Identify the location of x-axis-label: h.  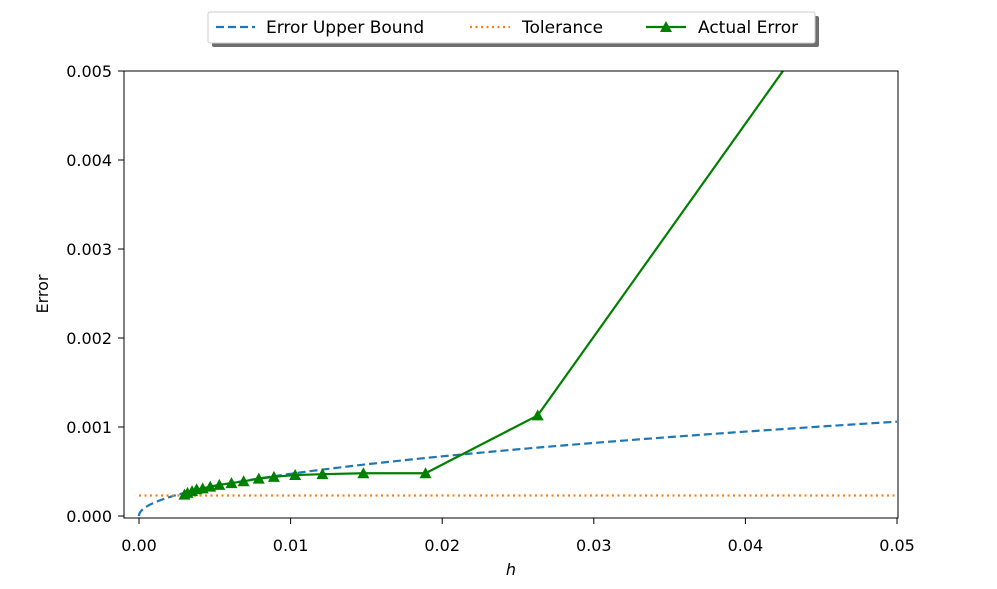
(511, 569).